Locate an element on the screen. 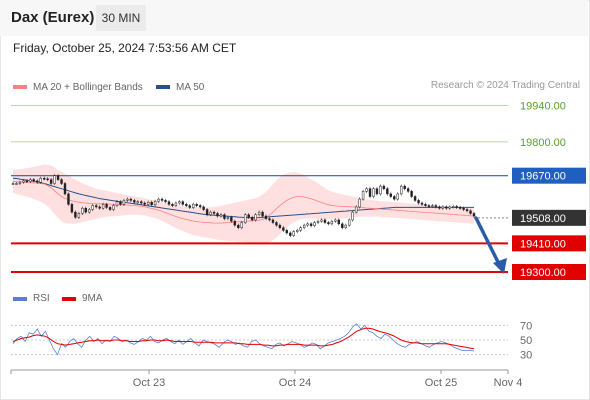 The image size is (590, 400). x-tick-label: Oct 24 is located at coordinates (295, 383).